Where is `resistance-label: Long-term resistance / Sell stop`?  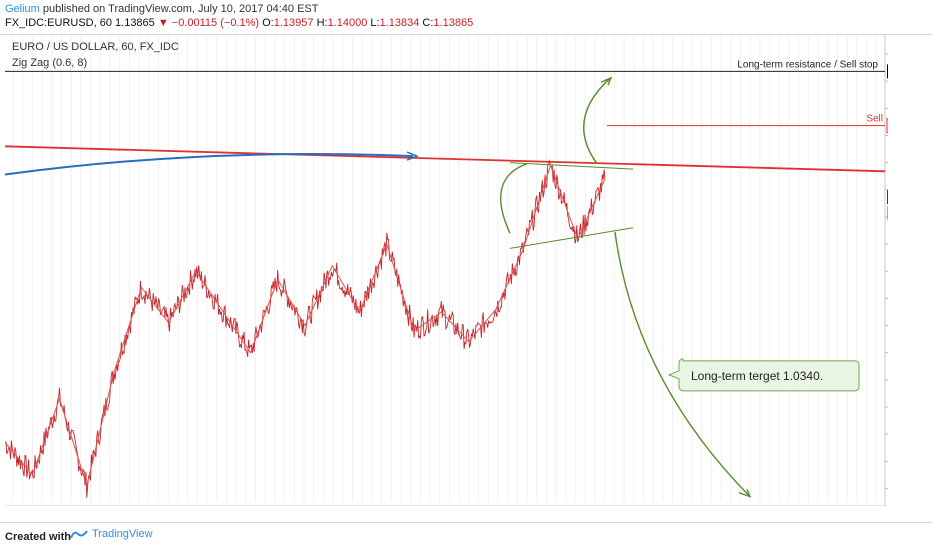
resistance-label: Long-term resistance / Sell stop is located at coordinates (807, 64).